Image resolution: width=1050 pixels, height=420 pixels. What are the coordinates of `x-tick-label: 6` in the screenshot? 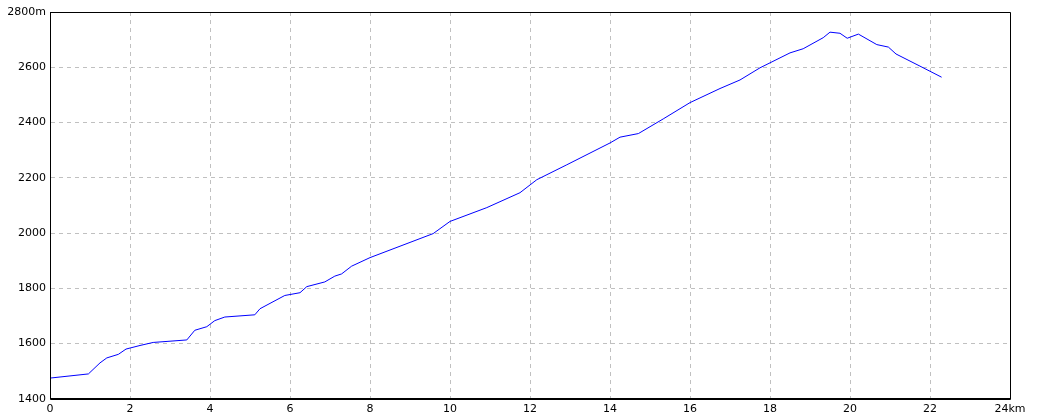 It's located at (290, 409).